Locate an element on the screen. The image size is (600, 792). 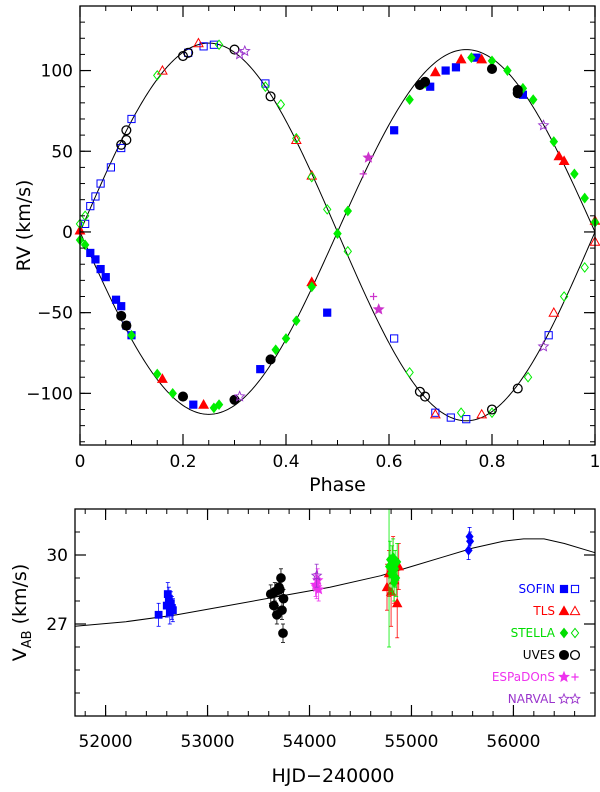
series-sofin is located at coordinates (165, 604).